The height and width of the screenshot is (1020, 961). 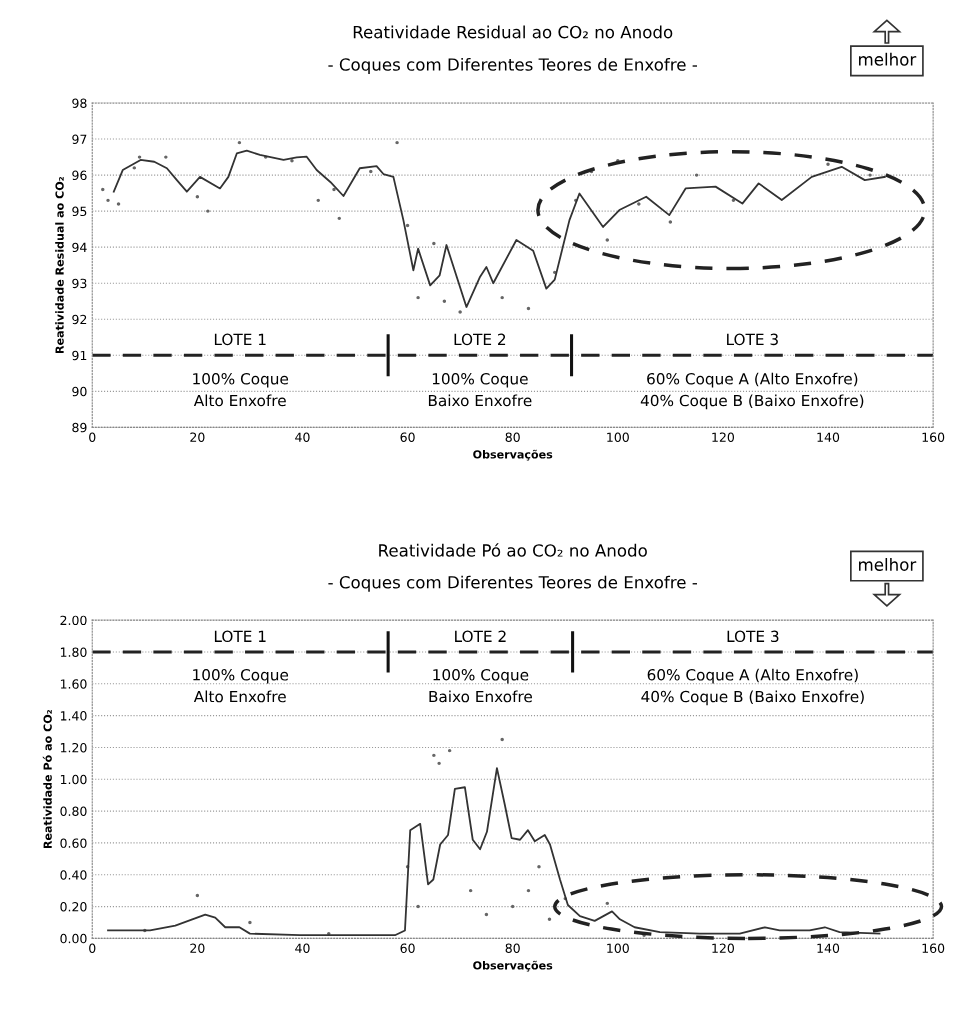 What do you see at coordinates (79, 427) in the screenshot?
I see `y-tick-label: 89` at bounding box center [79, 427].